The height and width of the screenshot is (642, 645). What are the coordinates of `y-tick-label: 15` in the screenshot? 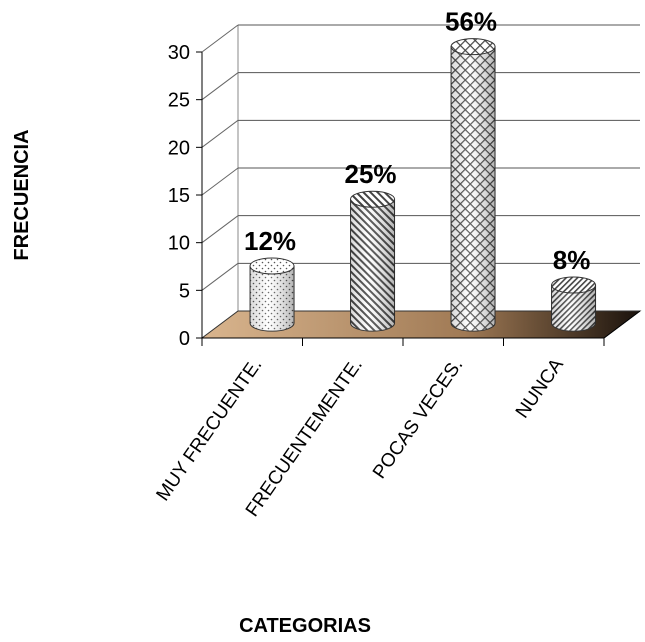 It's located at (179, 196).